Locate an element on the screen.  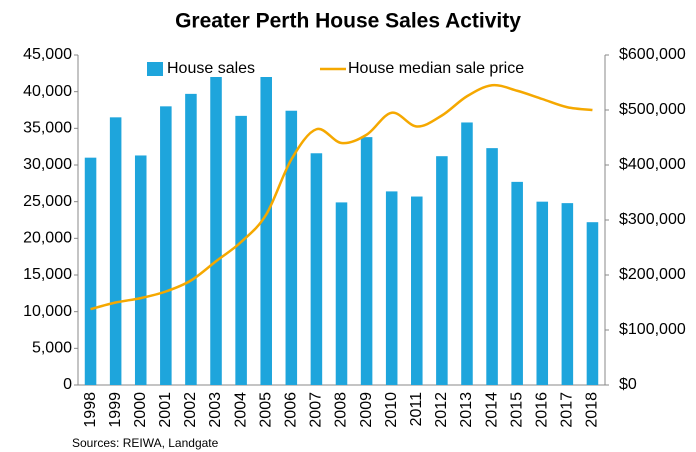
y-tick-label: 20,000 is located at coordinates (47, 238).